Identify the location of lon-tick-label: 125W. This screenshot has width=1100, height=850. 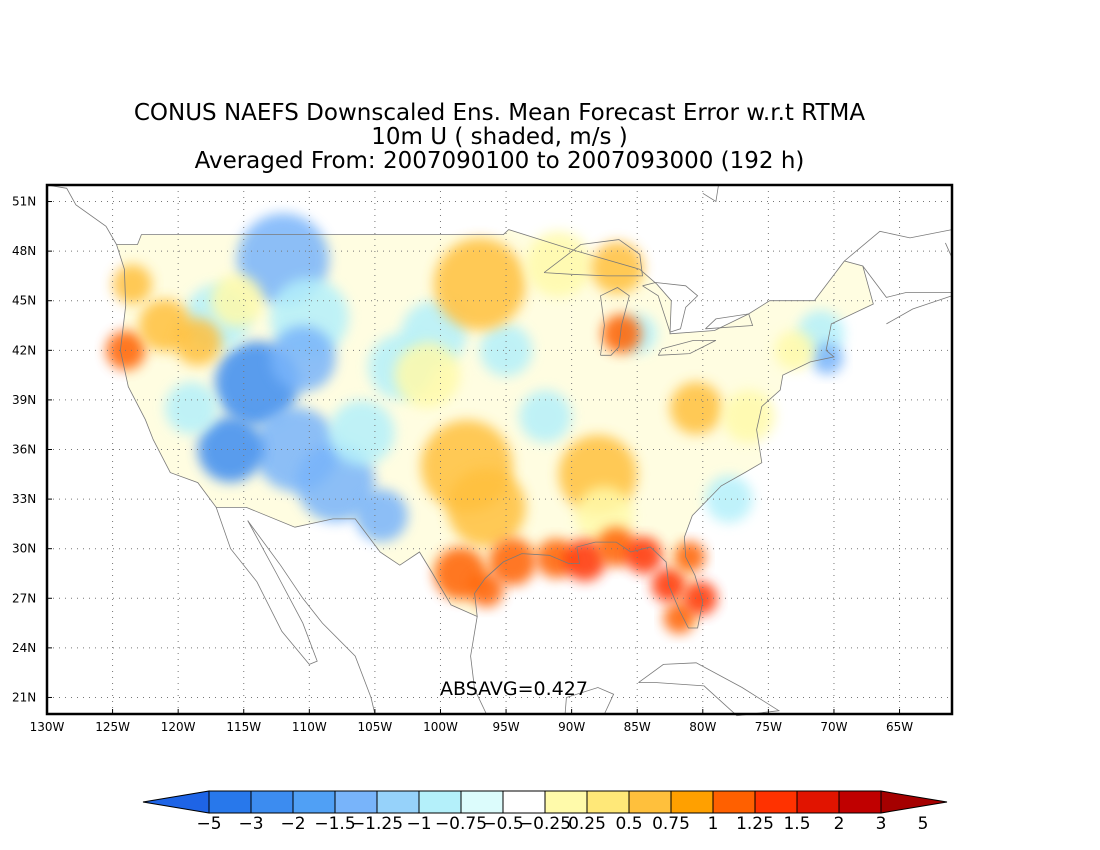
(112, 727).